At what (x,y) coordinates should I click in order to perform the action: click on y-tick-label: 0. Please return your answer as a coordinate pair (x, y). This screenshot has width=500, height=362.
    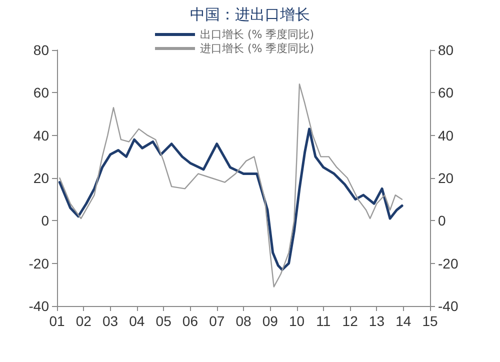
    Looking at the image, I should click on (45, 220).